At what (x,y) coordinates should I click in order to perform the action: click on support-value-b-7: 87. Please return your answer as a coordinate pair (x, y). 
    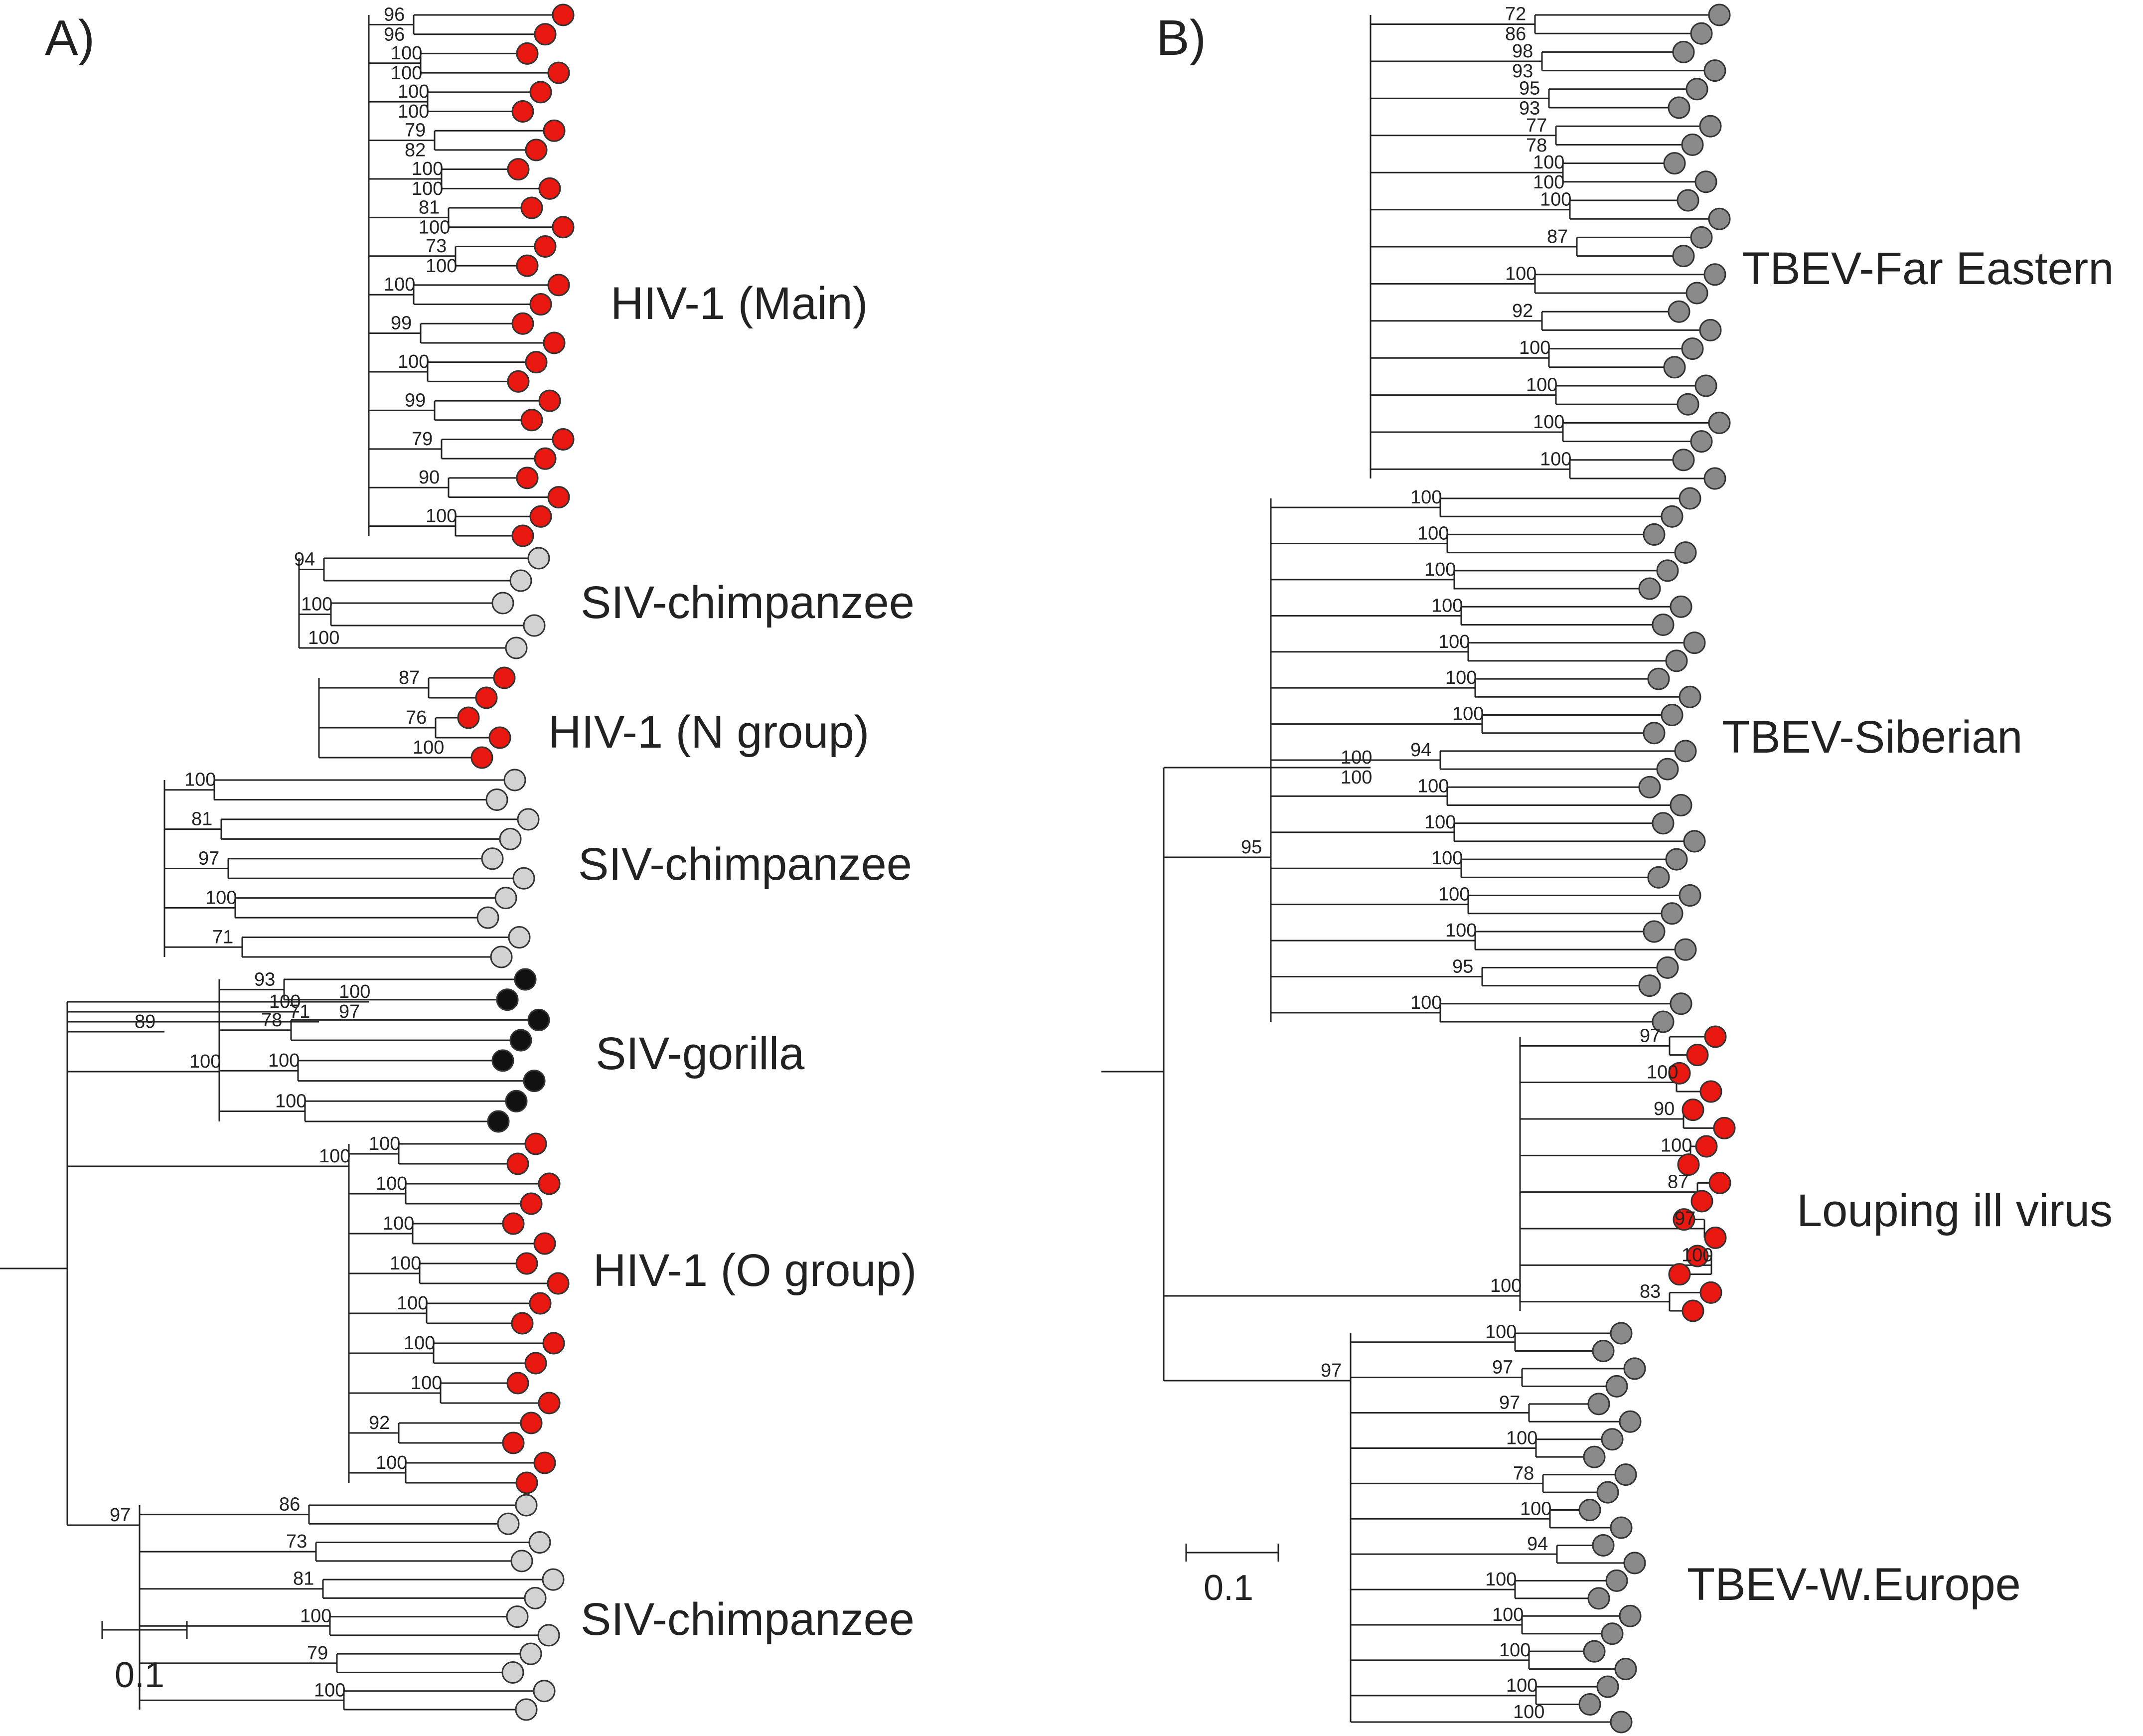
    Looking at the image, I should click on (1557, 236).